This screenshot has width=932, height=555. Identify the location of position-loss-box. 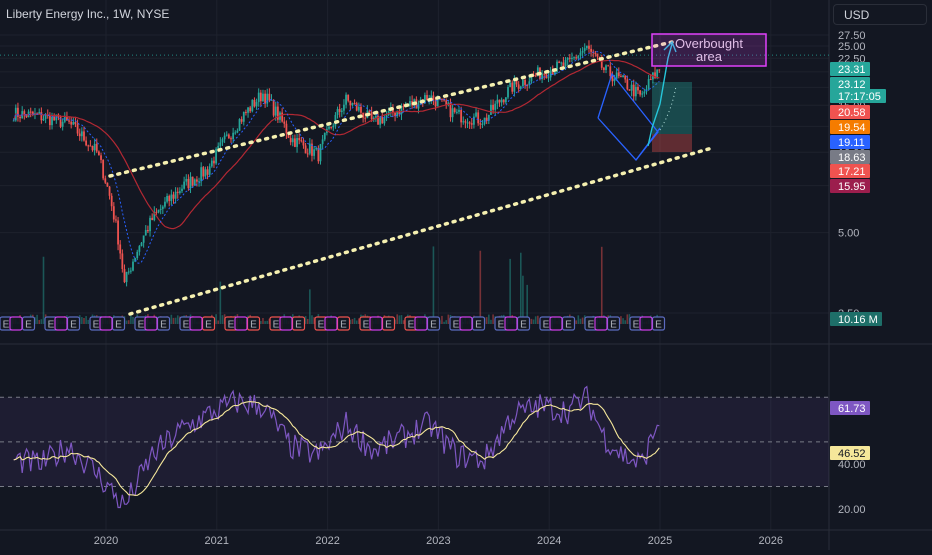
(672, 143).